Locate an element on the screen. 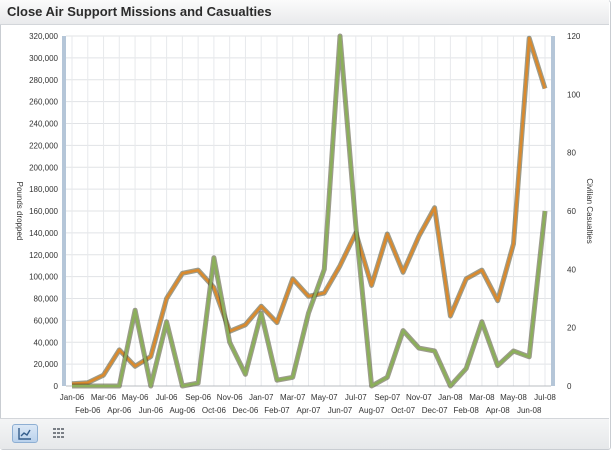 This screenshot has height=450, width=611. x-tick-label: Mar-07 is located at coordinates (293, 397).